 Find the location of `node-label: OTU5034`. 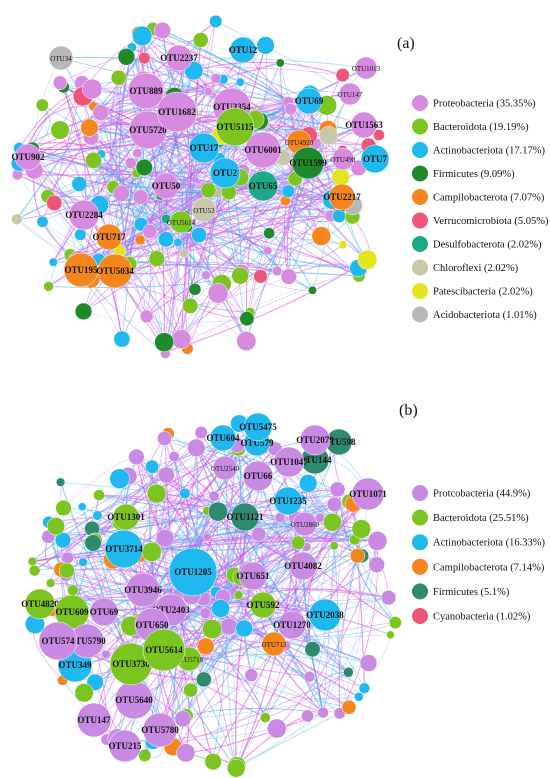

node-label: OTU5034 is located at coordinates (115, 271).